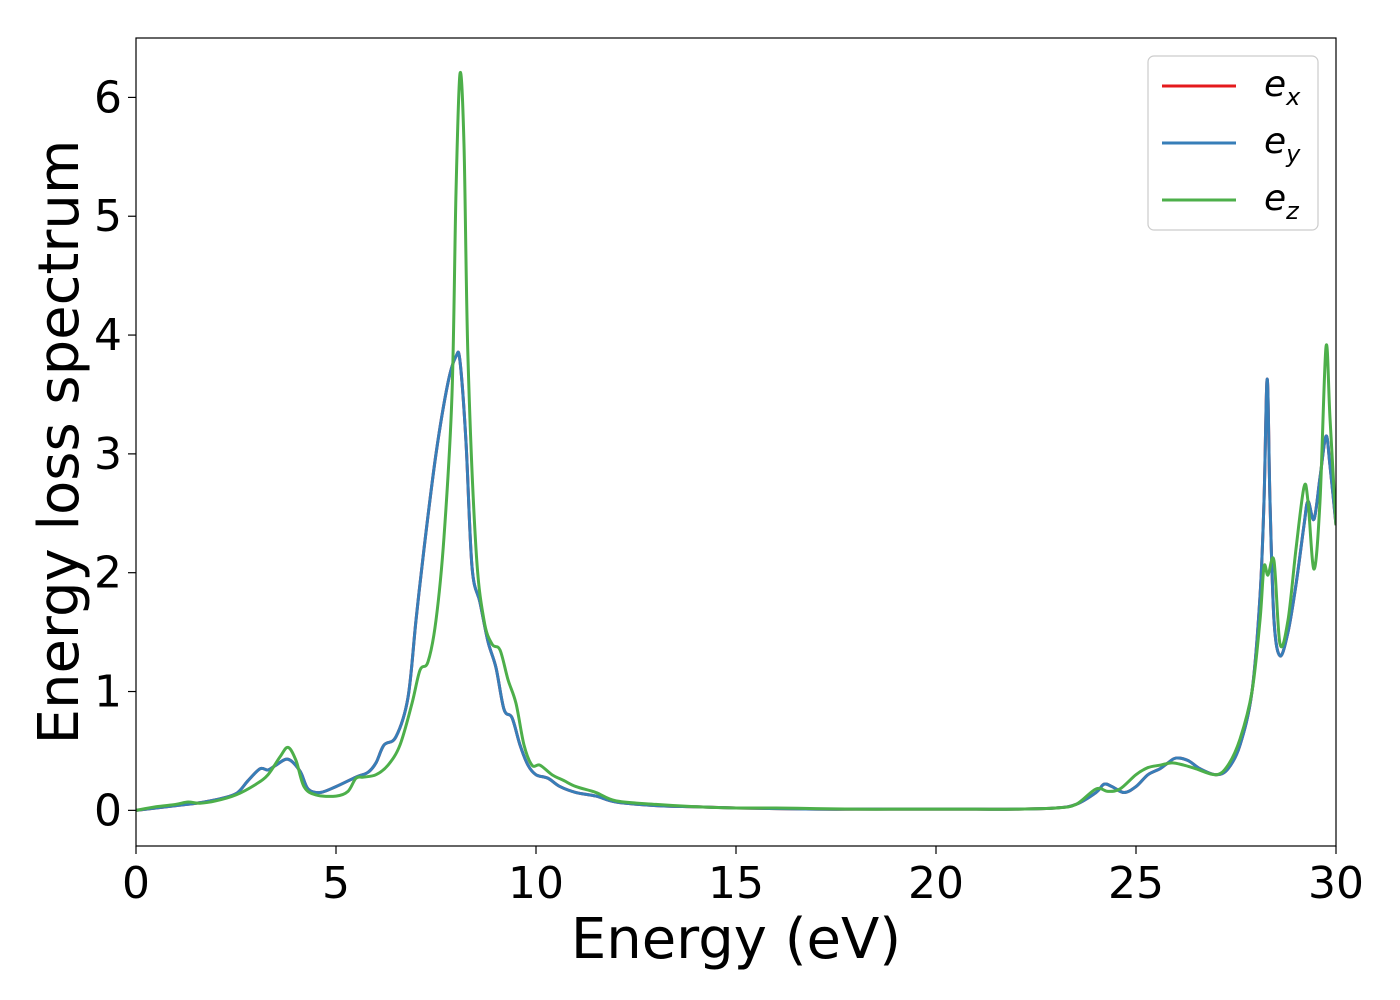 The image size is (1400, 1000). Describe the element at coordinates (1282, 201) in the screenshot. I see `legend-label-e-z: ez` at that location.